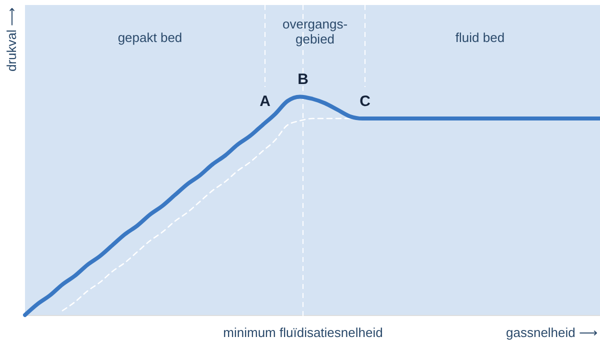  What do you see at coordinates (303, 79) in the screenshot?
I see `text: B` at bounding box center [303, 79].